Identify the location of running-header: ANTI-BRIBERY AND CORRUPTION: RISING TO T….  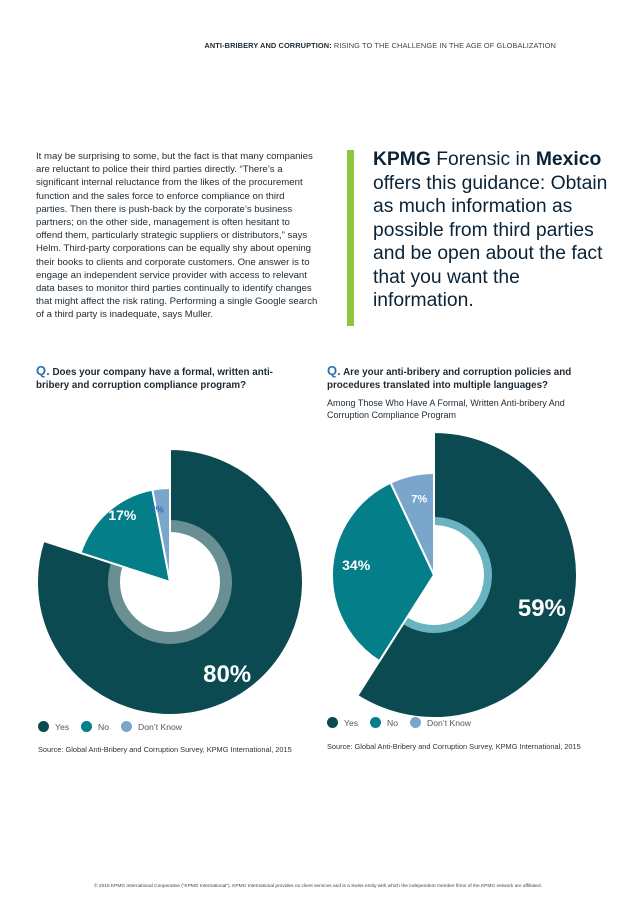
(380, 45).